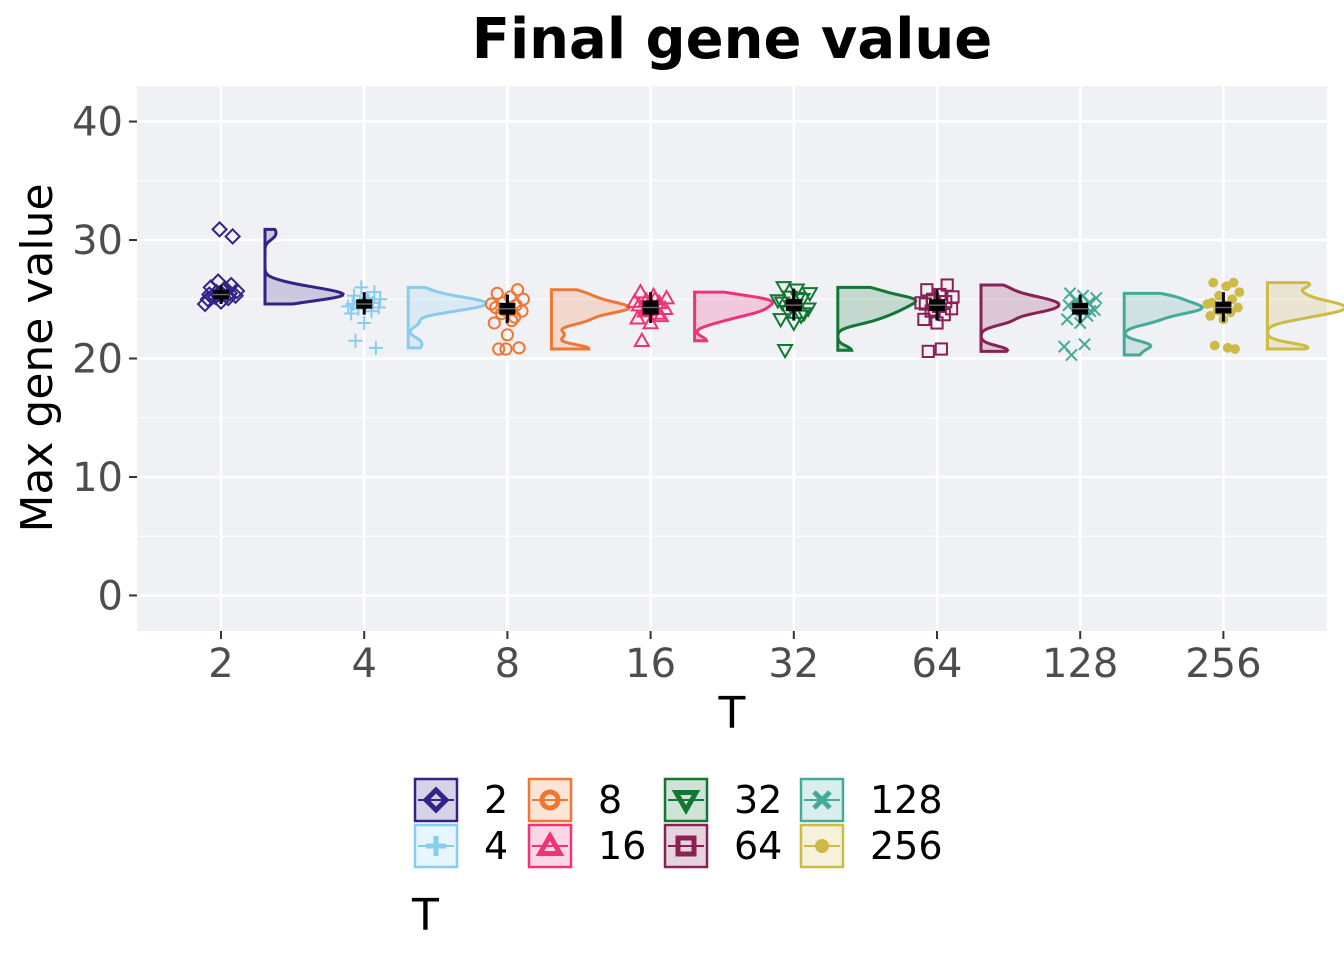 This screenshot has width=1344, height=960. Describe the element at coordinates (220, 664) in the screenshot. I see `x-tick-label: 2` at that location.